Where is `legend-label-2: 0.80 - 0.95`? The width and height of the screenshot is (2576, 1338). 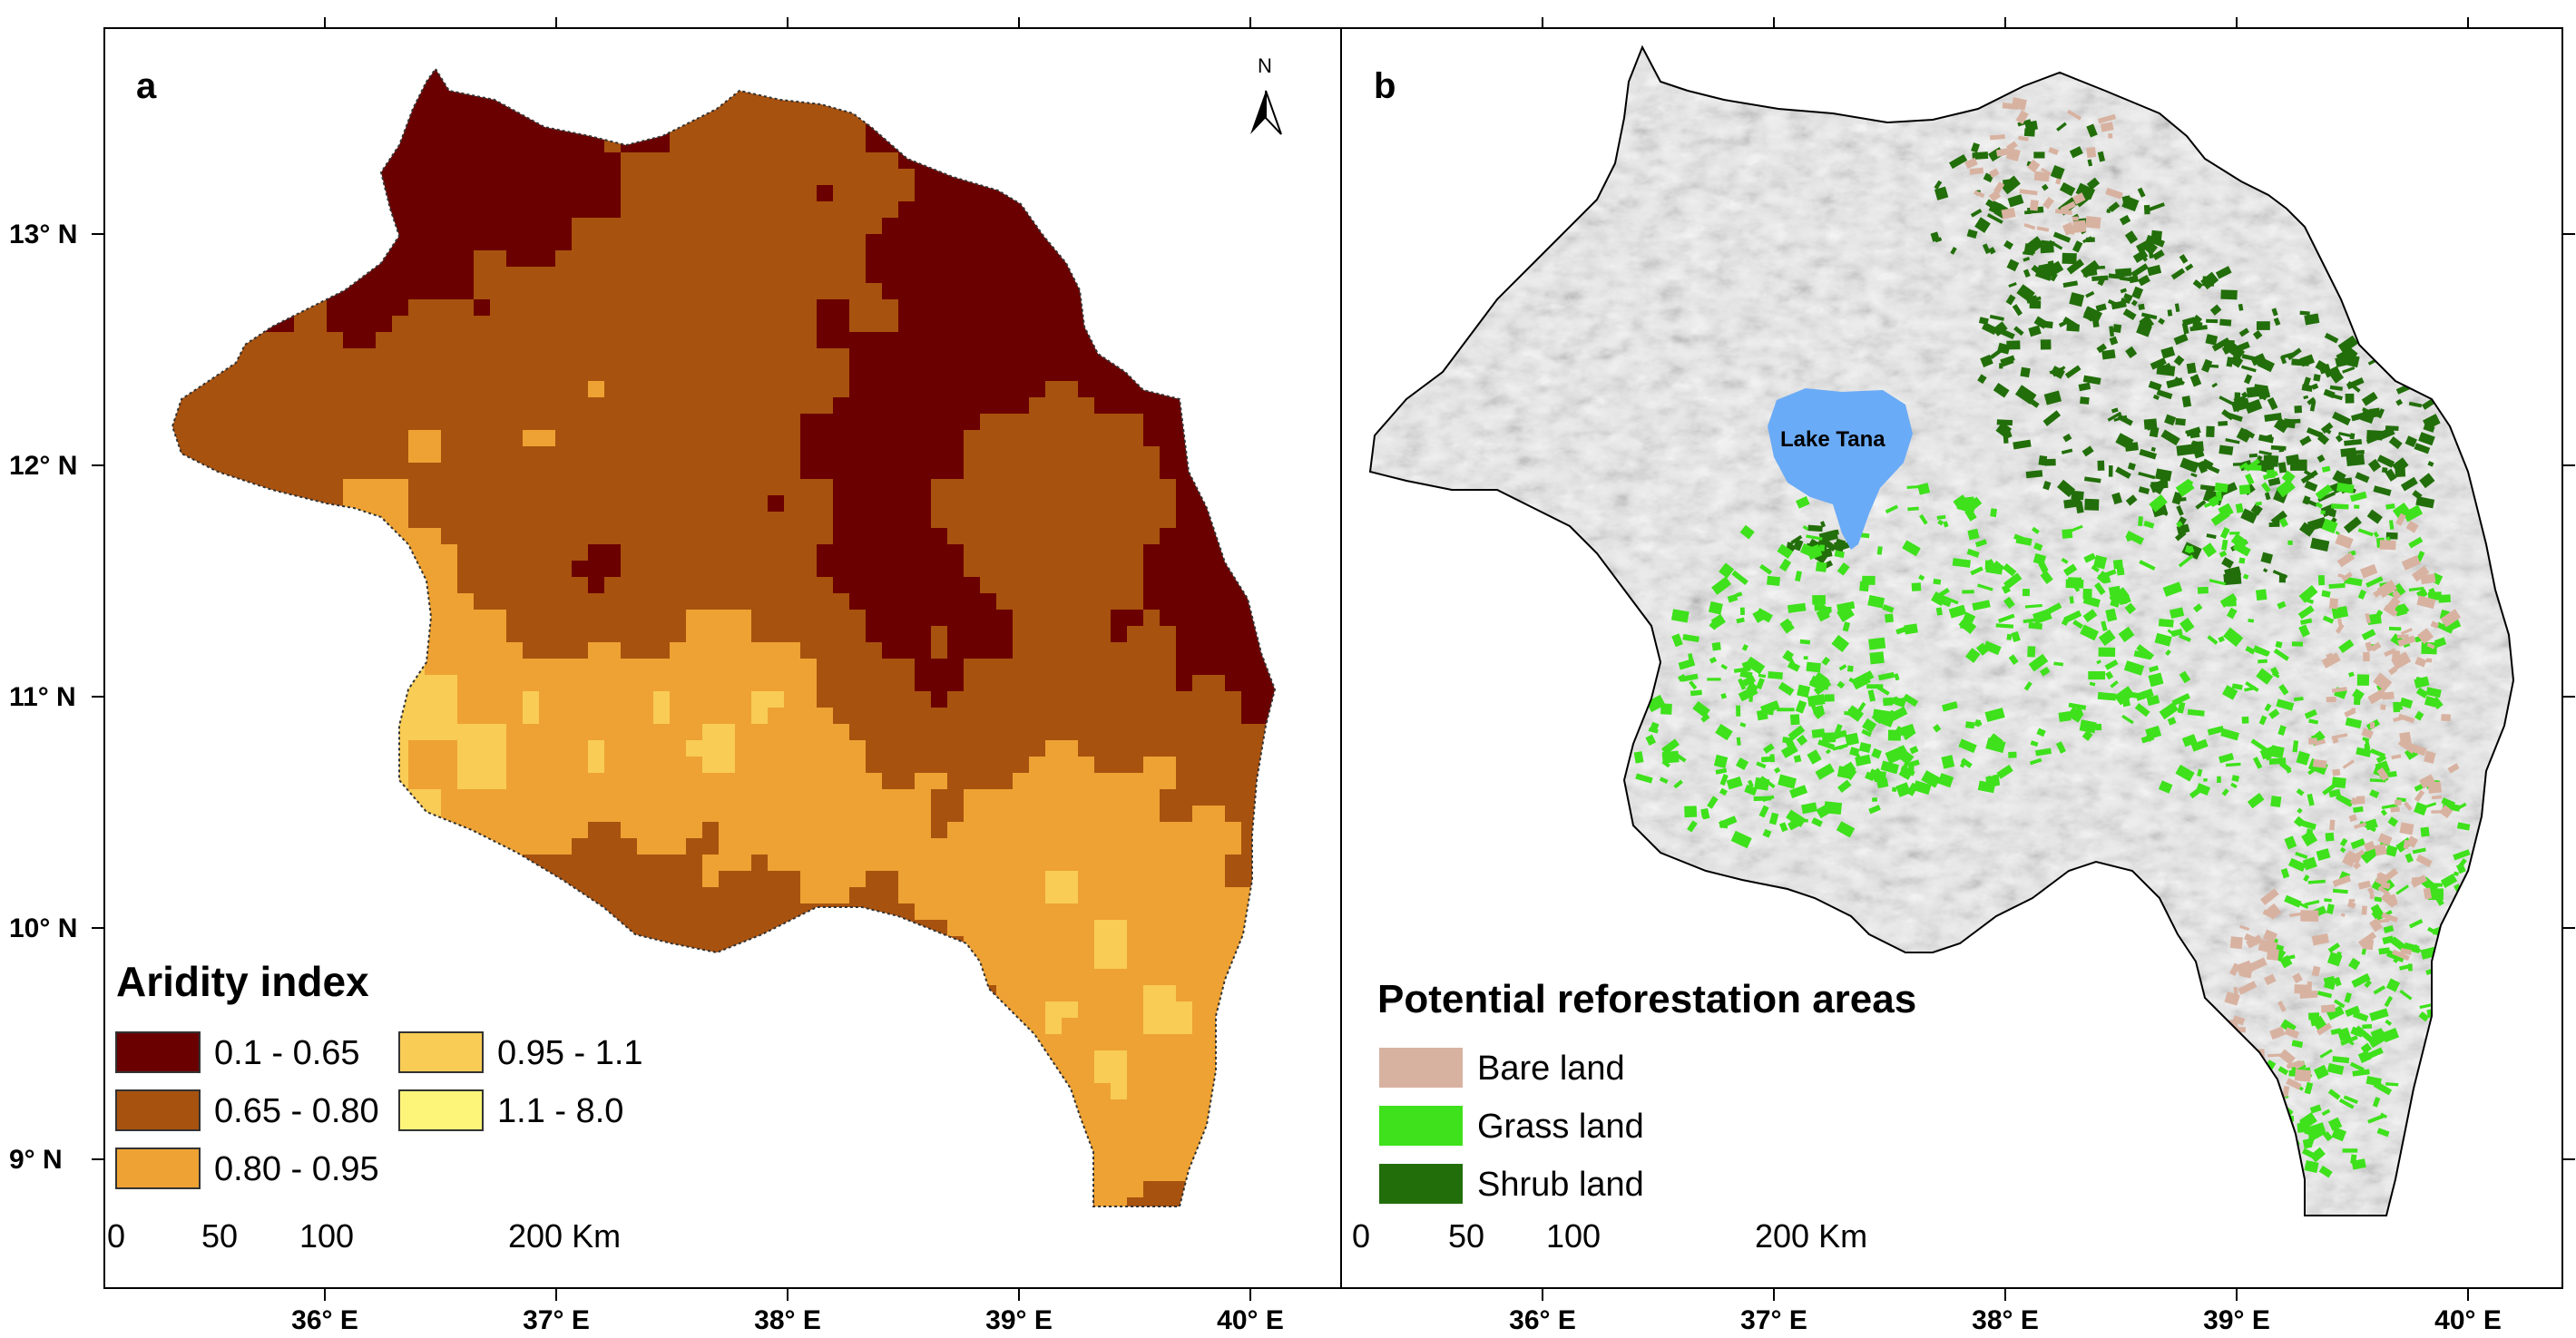
legend-label-2: 0.80 - 0.95 is located at coordinates (296, 1169).